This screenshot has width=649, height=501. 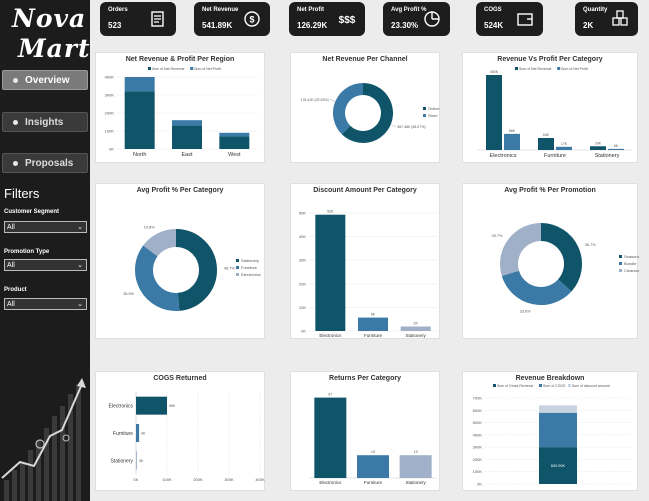 I want to click on promotion-type-select: All ⌄, so click(x=45, y=265).